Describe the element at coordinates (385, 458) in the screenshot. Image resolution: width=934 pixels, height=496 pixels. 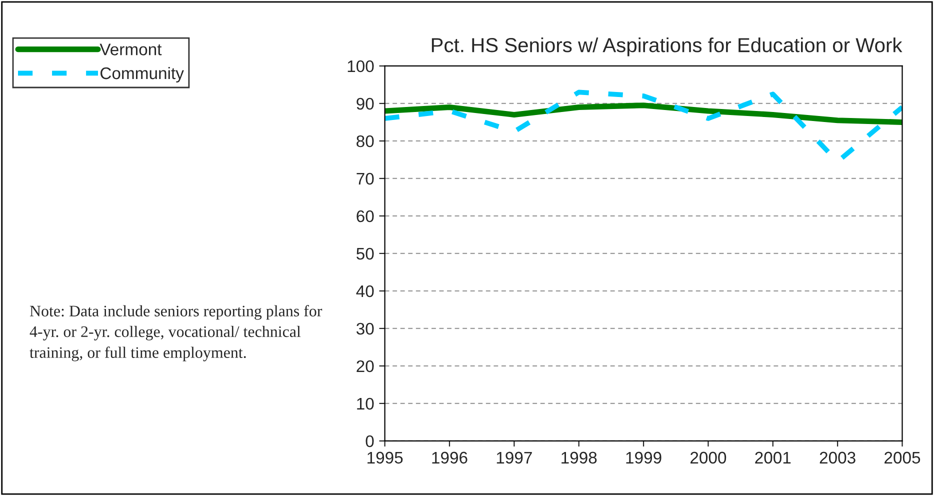
I see `x-tick-label: 1995` at that location.